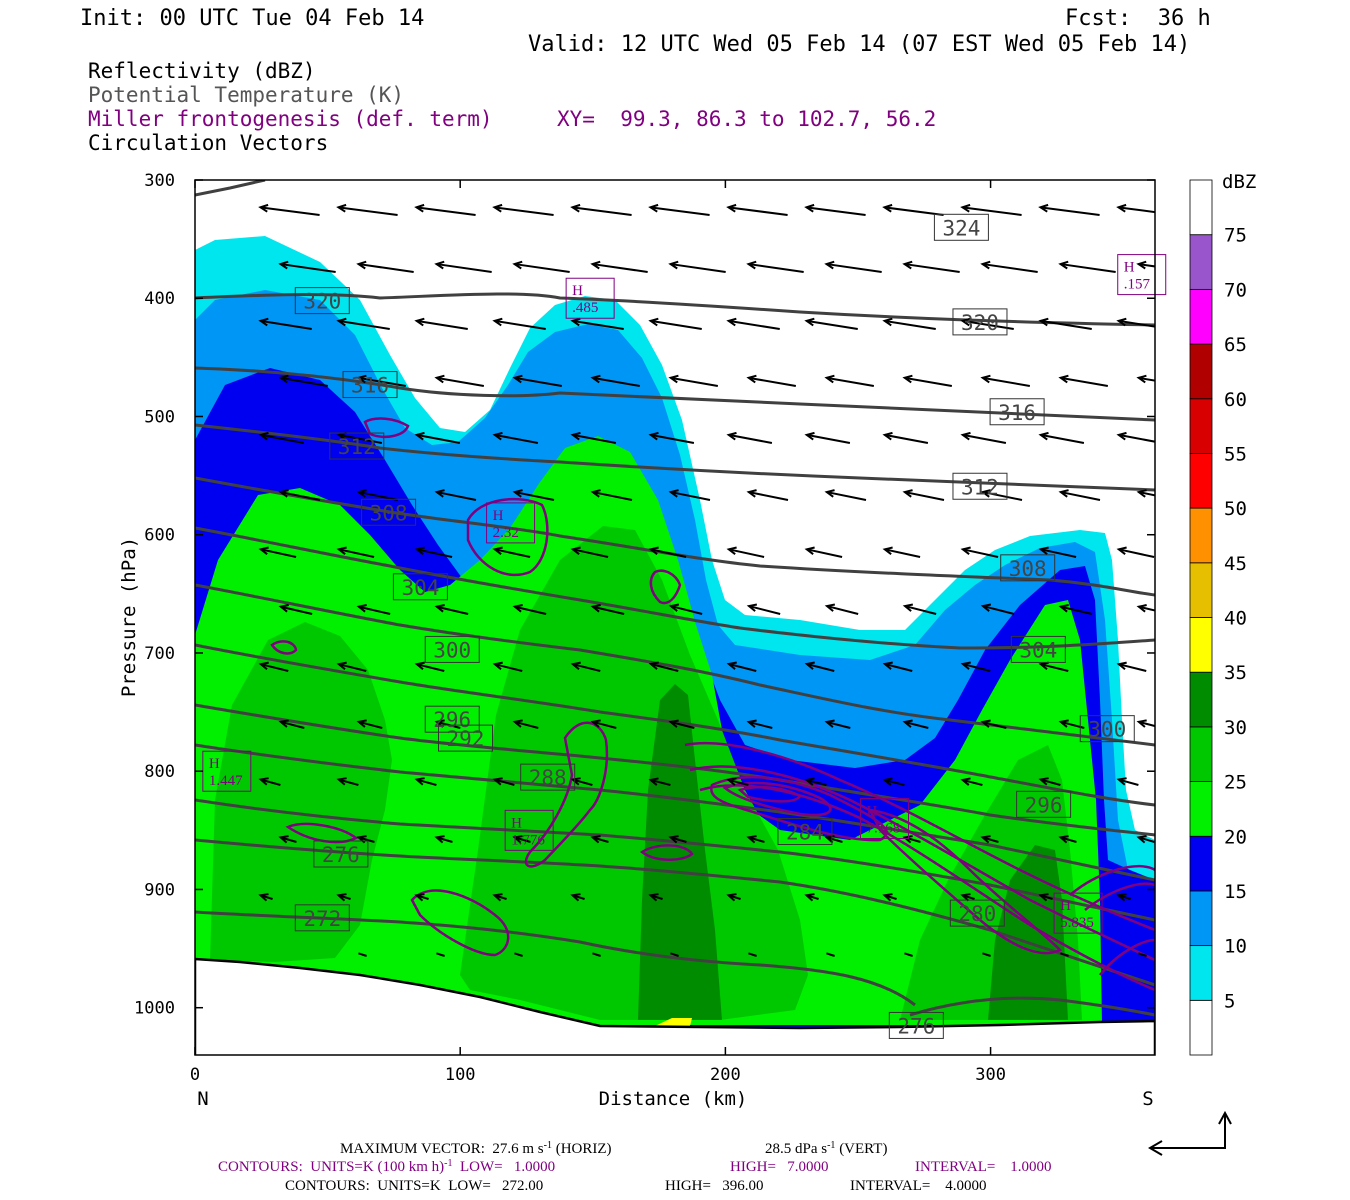 The width and height of the screenshot is (1350, 1200). What do you see at coordinates (746, 119) in the screenshot?
I see `xy-endpoints: XY= 99.3, 86.3 to 102.7, 56.2` at bounding box center [746, 119].